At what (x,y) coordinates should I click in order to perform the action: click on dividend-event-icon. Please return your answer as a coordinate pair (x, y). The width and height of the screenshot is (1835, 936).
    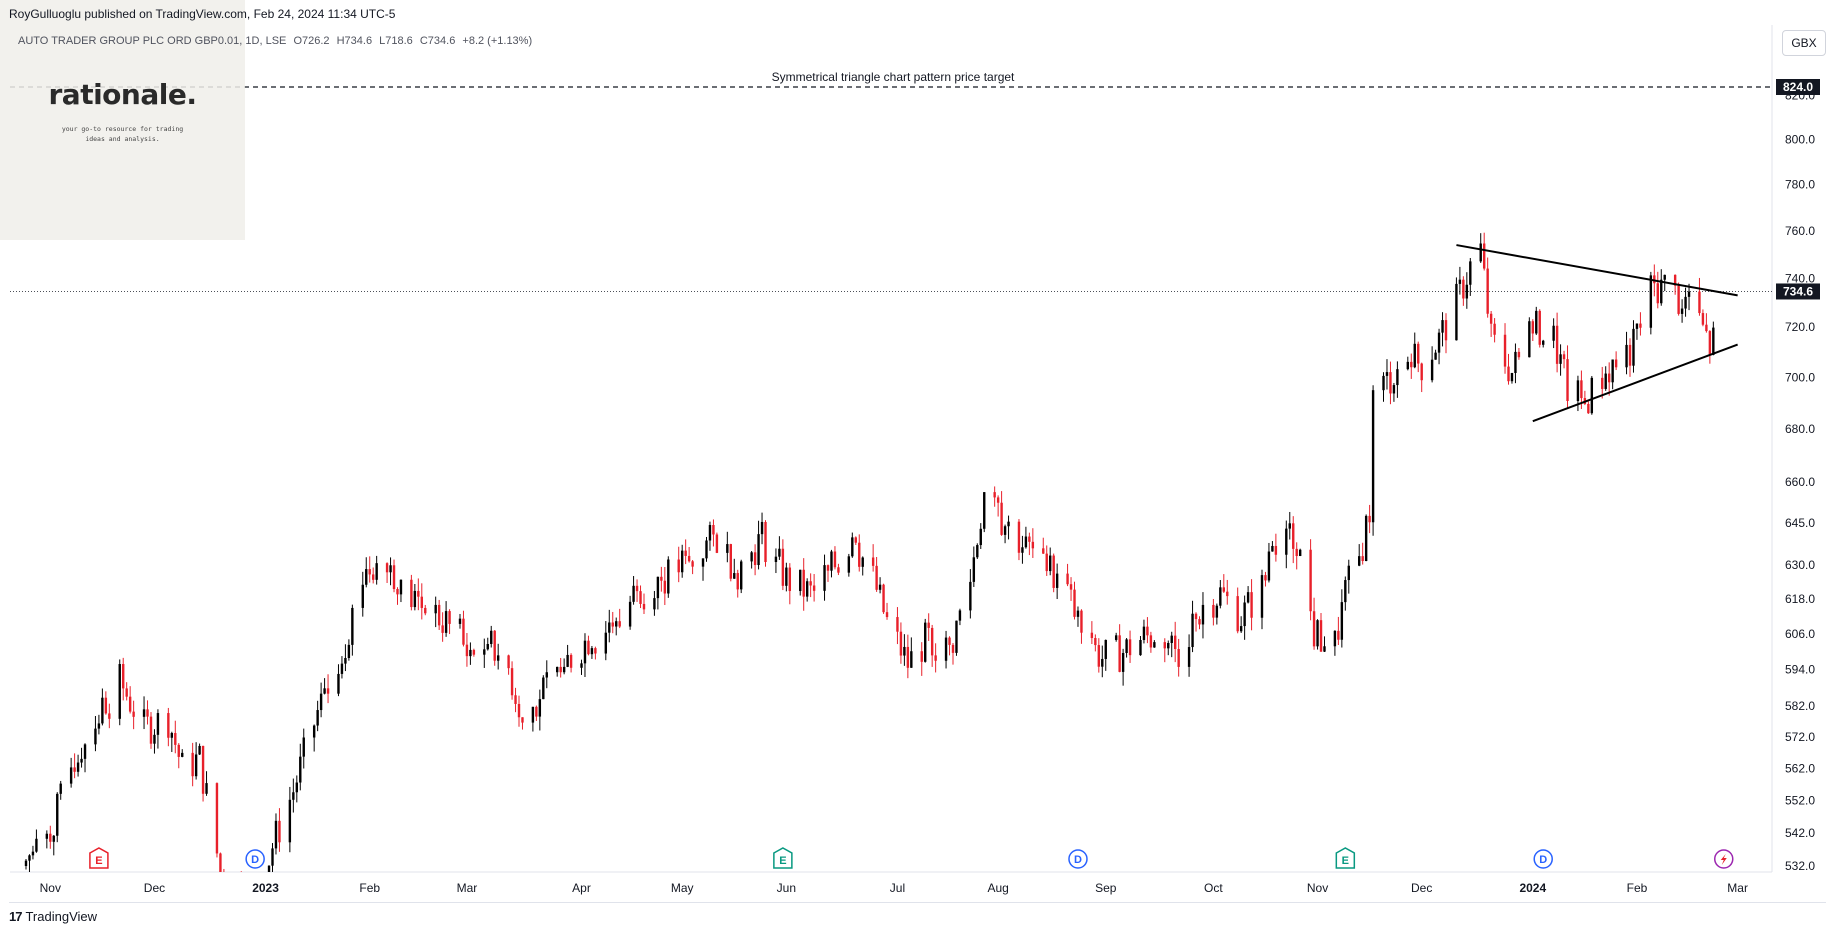
    Looking at the image, I should click on (255, 859).